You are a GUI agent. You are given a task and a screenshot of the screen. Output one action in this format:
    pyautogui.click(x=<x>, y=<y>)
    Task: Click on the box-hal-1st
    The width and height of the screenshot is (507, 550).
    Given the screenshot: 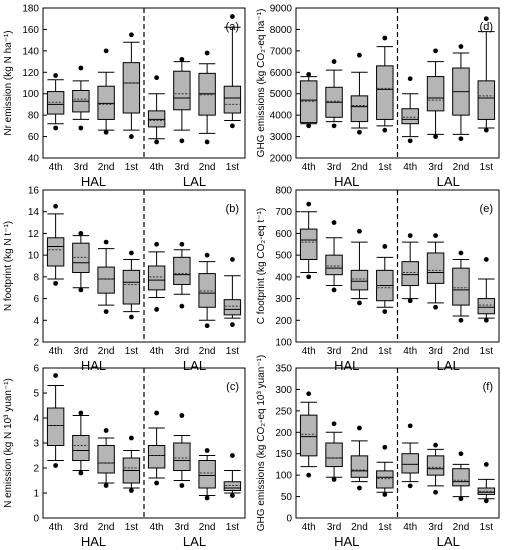 What is the action you would take?
    pyautogui.click(x=385, y=84)
    